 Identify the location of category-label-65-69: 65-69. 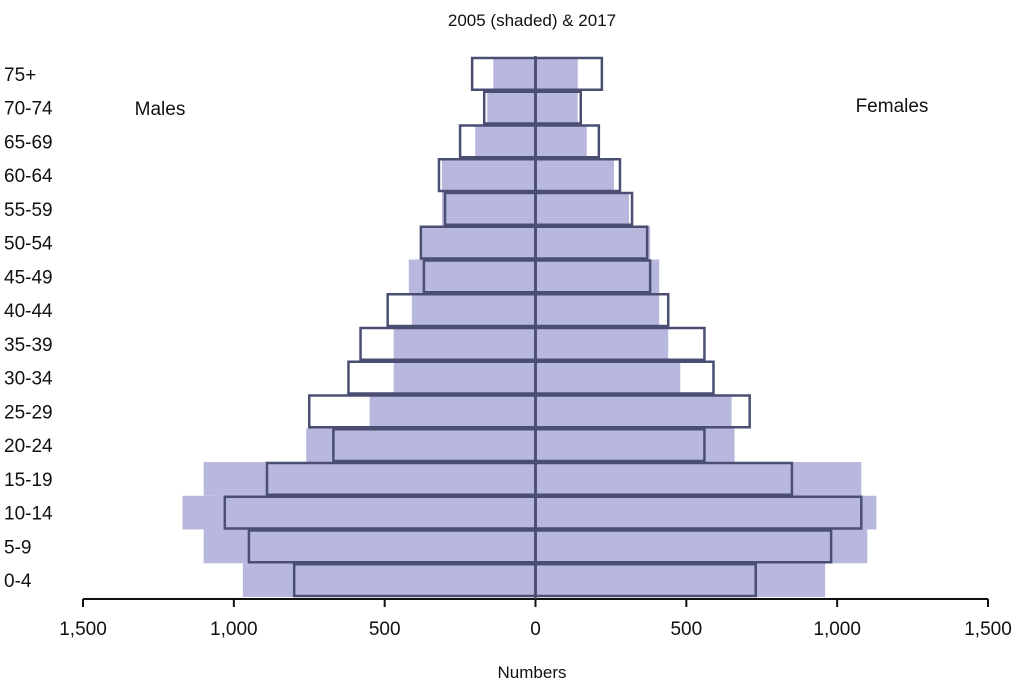
(28, 142).